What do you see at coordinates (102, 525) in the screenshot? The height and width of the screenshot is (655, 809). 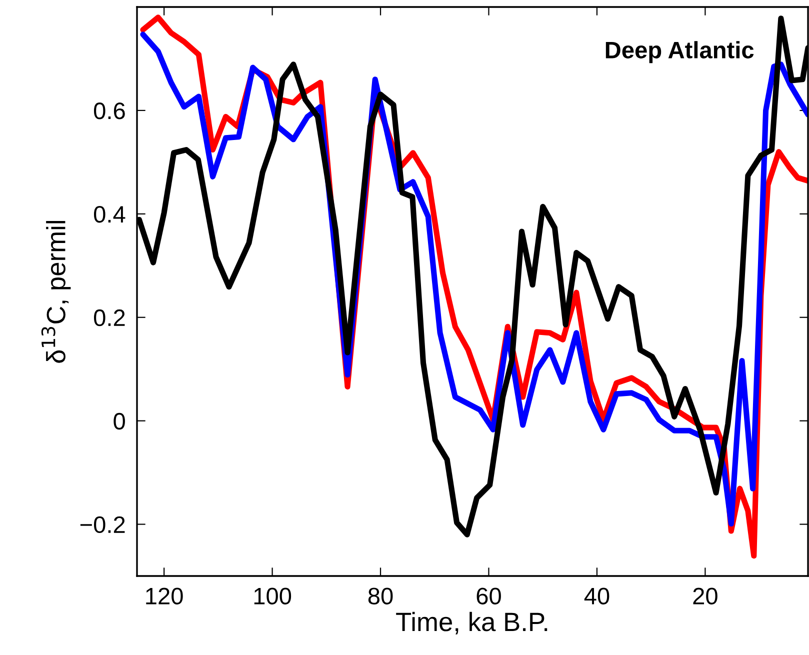 I see `y-tick-label: −0.2` at bounding box center [102, 525].